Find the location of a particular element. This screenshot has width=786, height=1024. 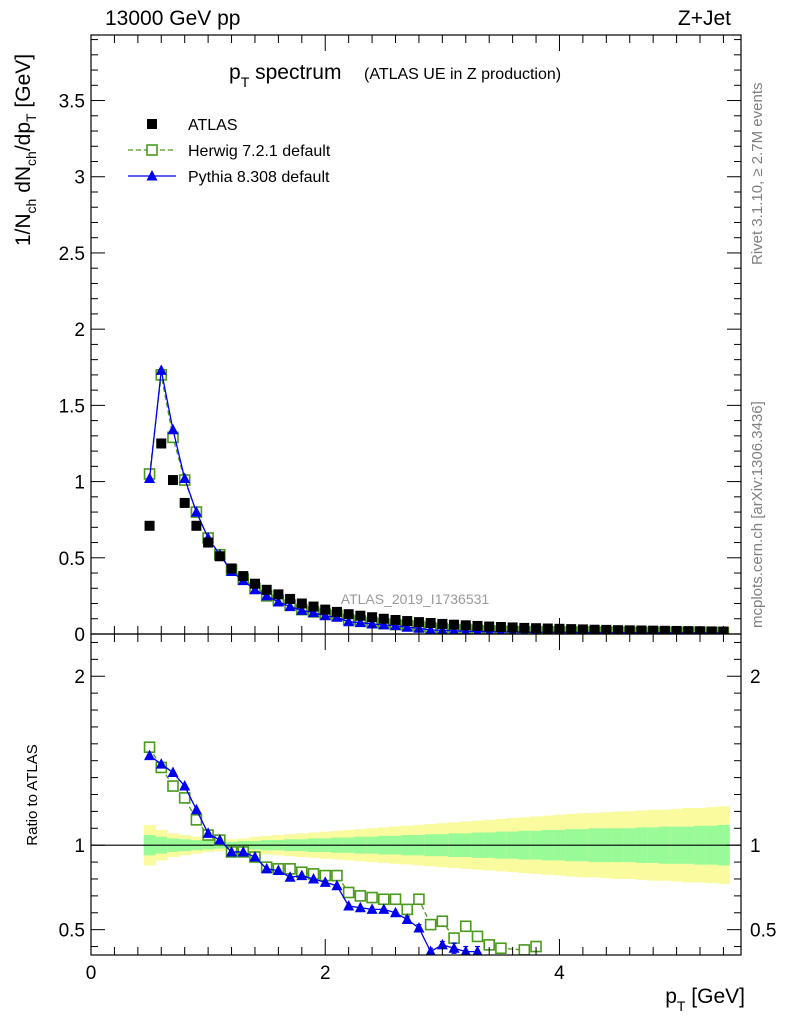

ratio-ytick-label: 2 is located at coordinates (79, 677).